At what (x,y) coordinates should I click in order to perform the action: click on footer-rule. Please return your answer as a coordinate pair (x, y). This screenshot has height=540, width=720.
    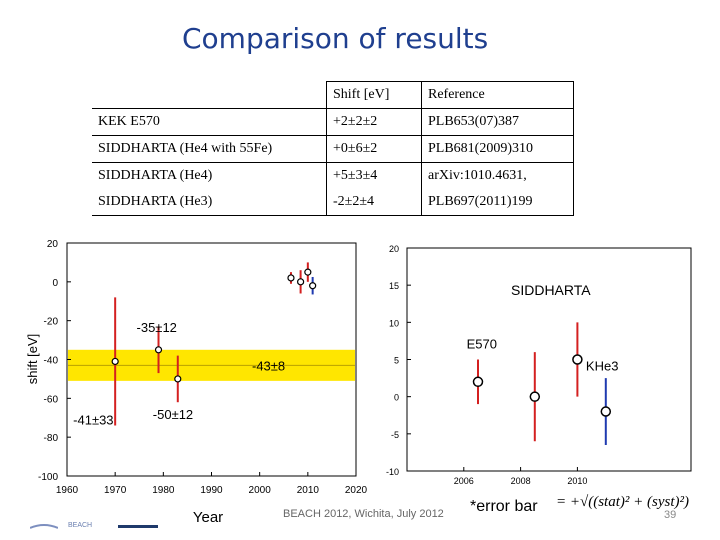
    Looking at the image, I should click on (138, 526).